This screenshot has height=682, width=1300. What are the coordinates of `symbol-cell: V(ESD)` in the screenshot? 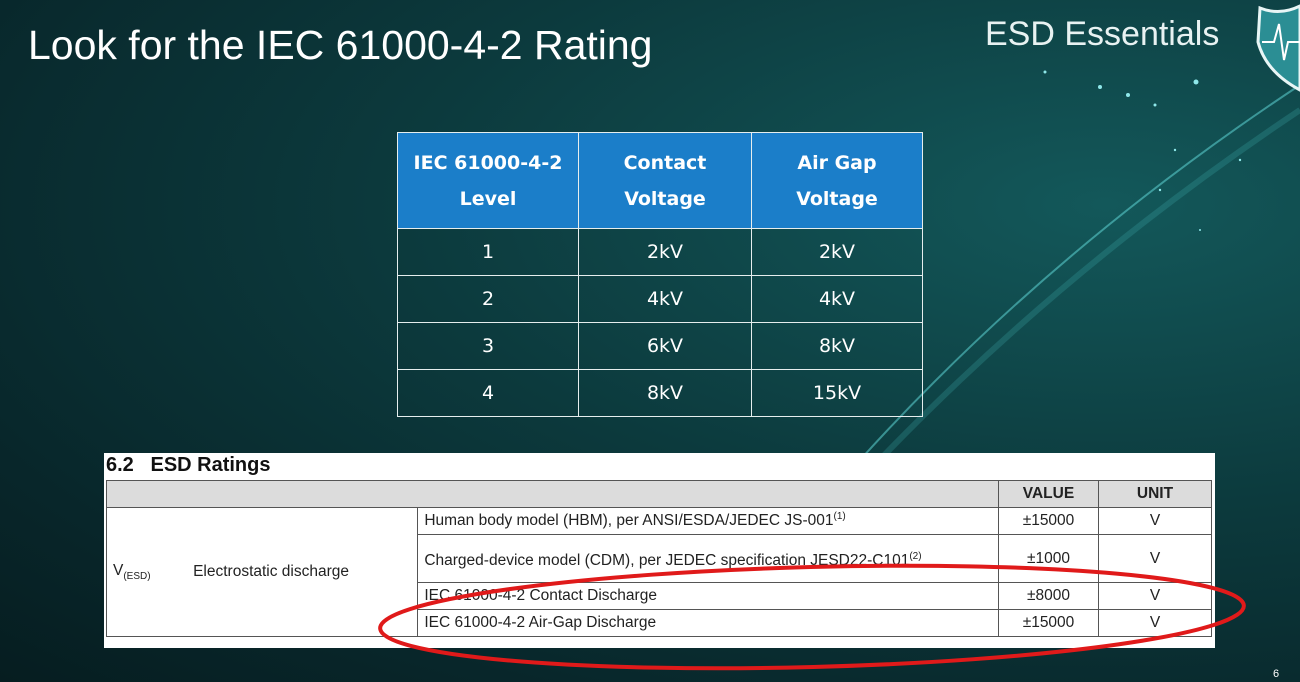 It's located at (147, 572).